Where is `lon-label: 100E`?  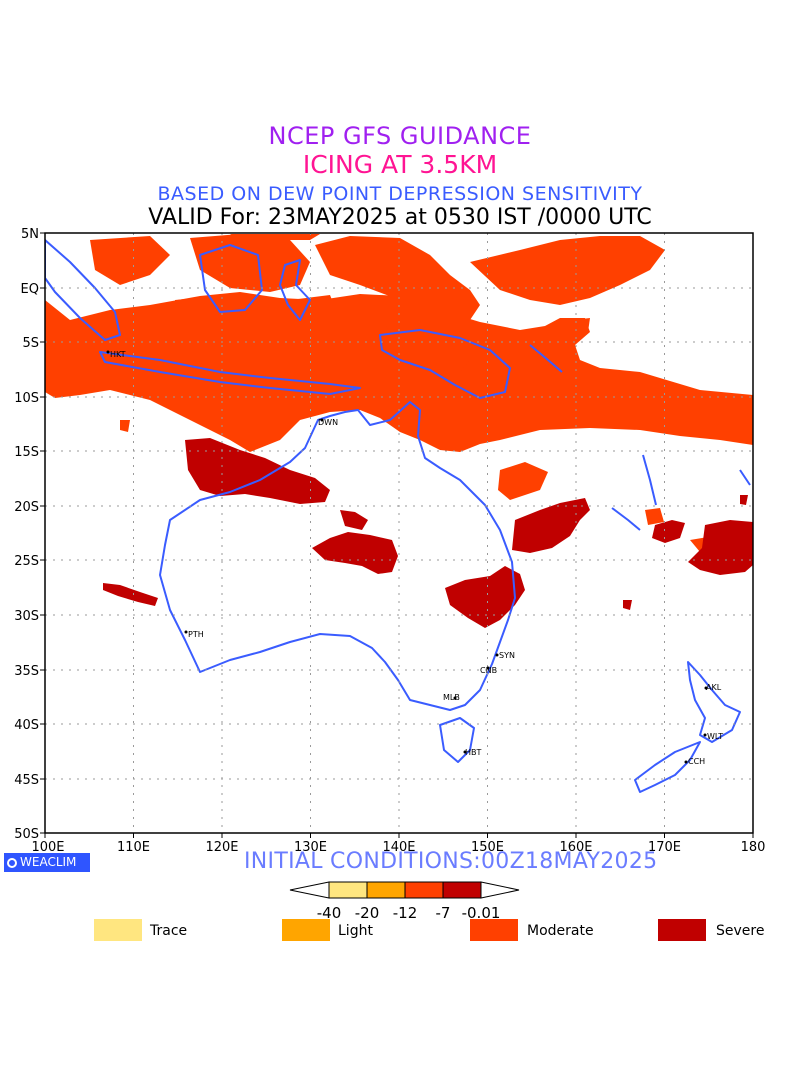 lon-label: 100E is located at coordinates (47, 847).